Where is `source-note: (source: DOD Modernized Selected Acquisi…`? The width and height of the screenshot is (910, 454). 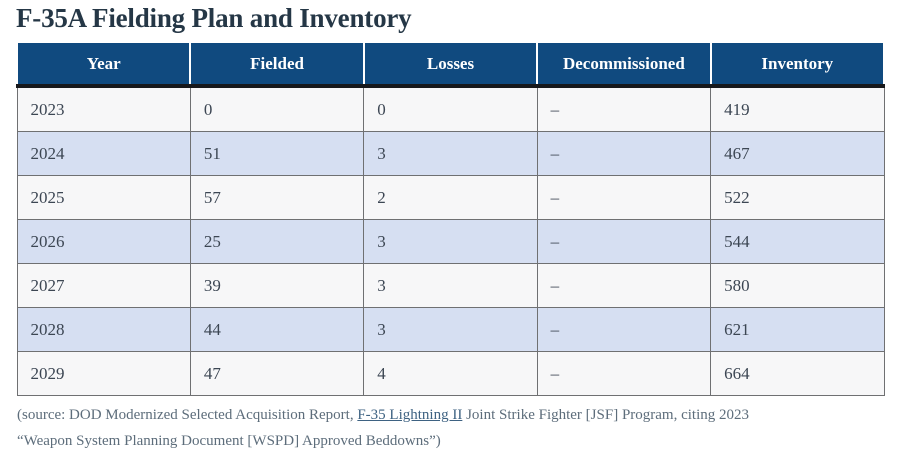 source-note: (source: DOD Modernized Selected Acquisi… is located at coordinates (455, 428).